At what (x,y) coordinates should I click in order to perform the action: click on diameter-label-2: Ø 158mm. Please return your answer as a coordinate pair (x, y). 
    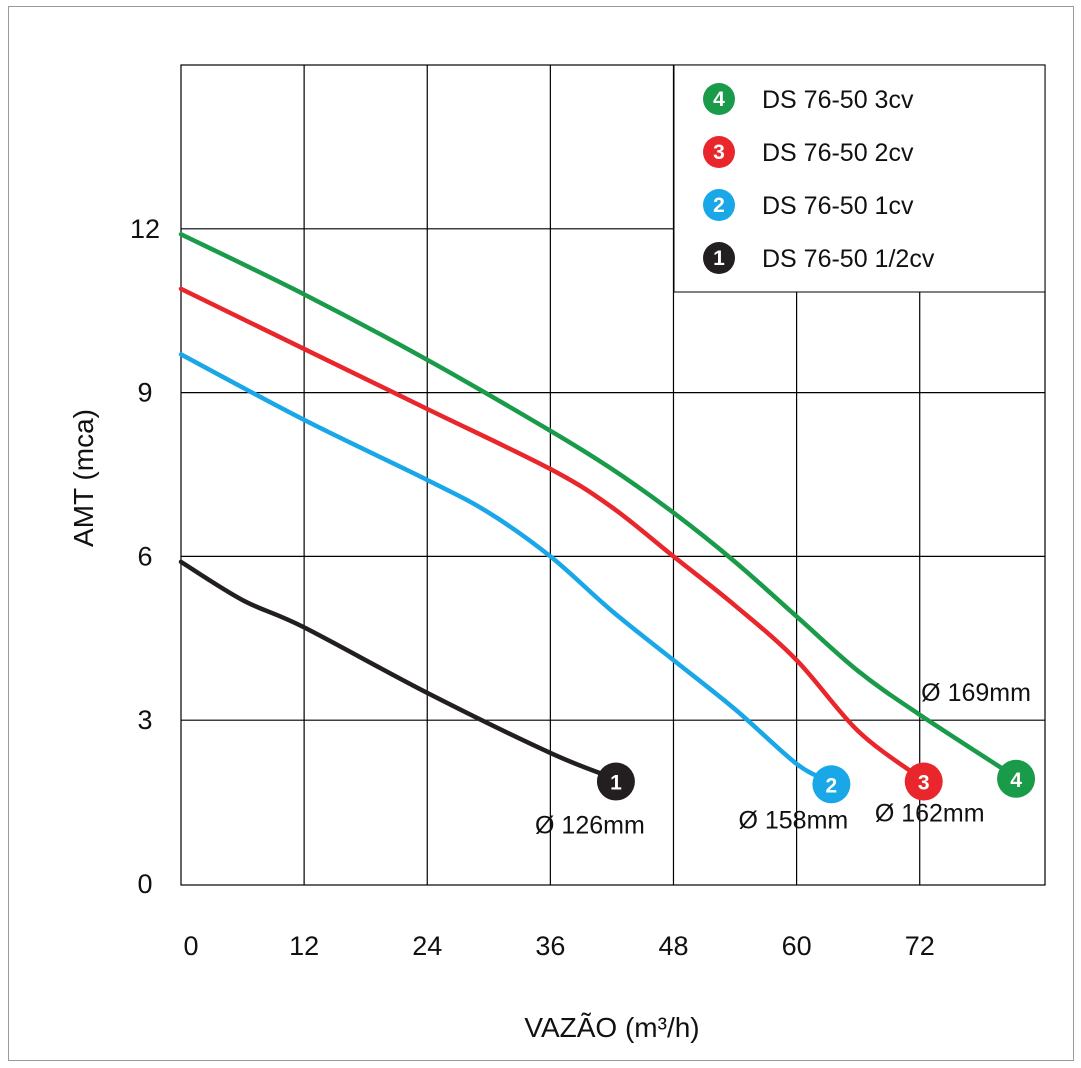
    Looking at the image, I should click on (793, 820).